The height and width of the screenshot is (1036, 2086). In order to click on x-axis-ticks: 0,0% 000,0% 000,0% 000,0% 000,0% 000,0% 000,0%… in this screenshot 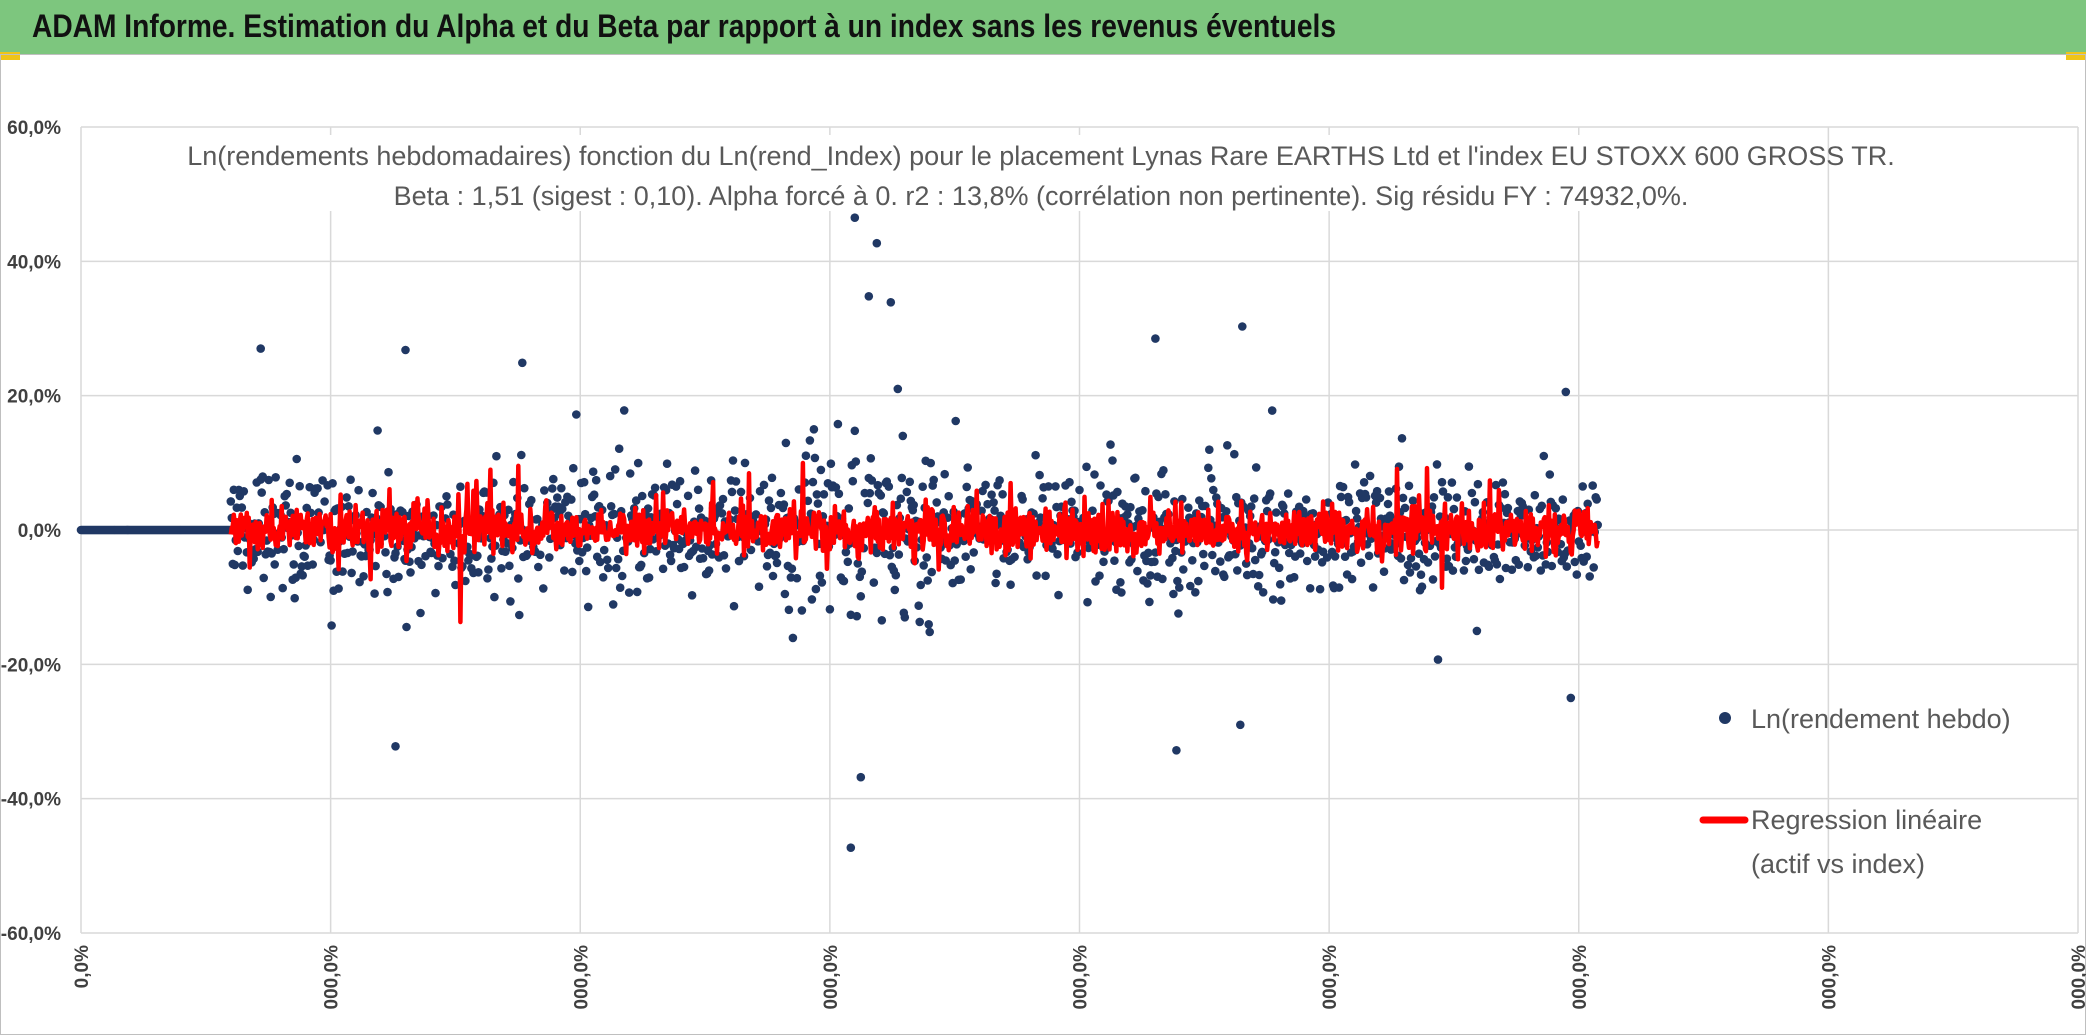, I will do `click(1079, 977)`.